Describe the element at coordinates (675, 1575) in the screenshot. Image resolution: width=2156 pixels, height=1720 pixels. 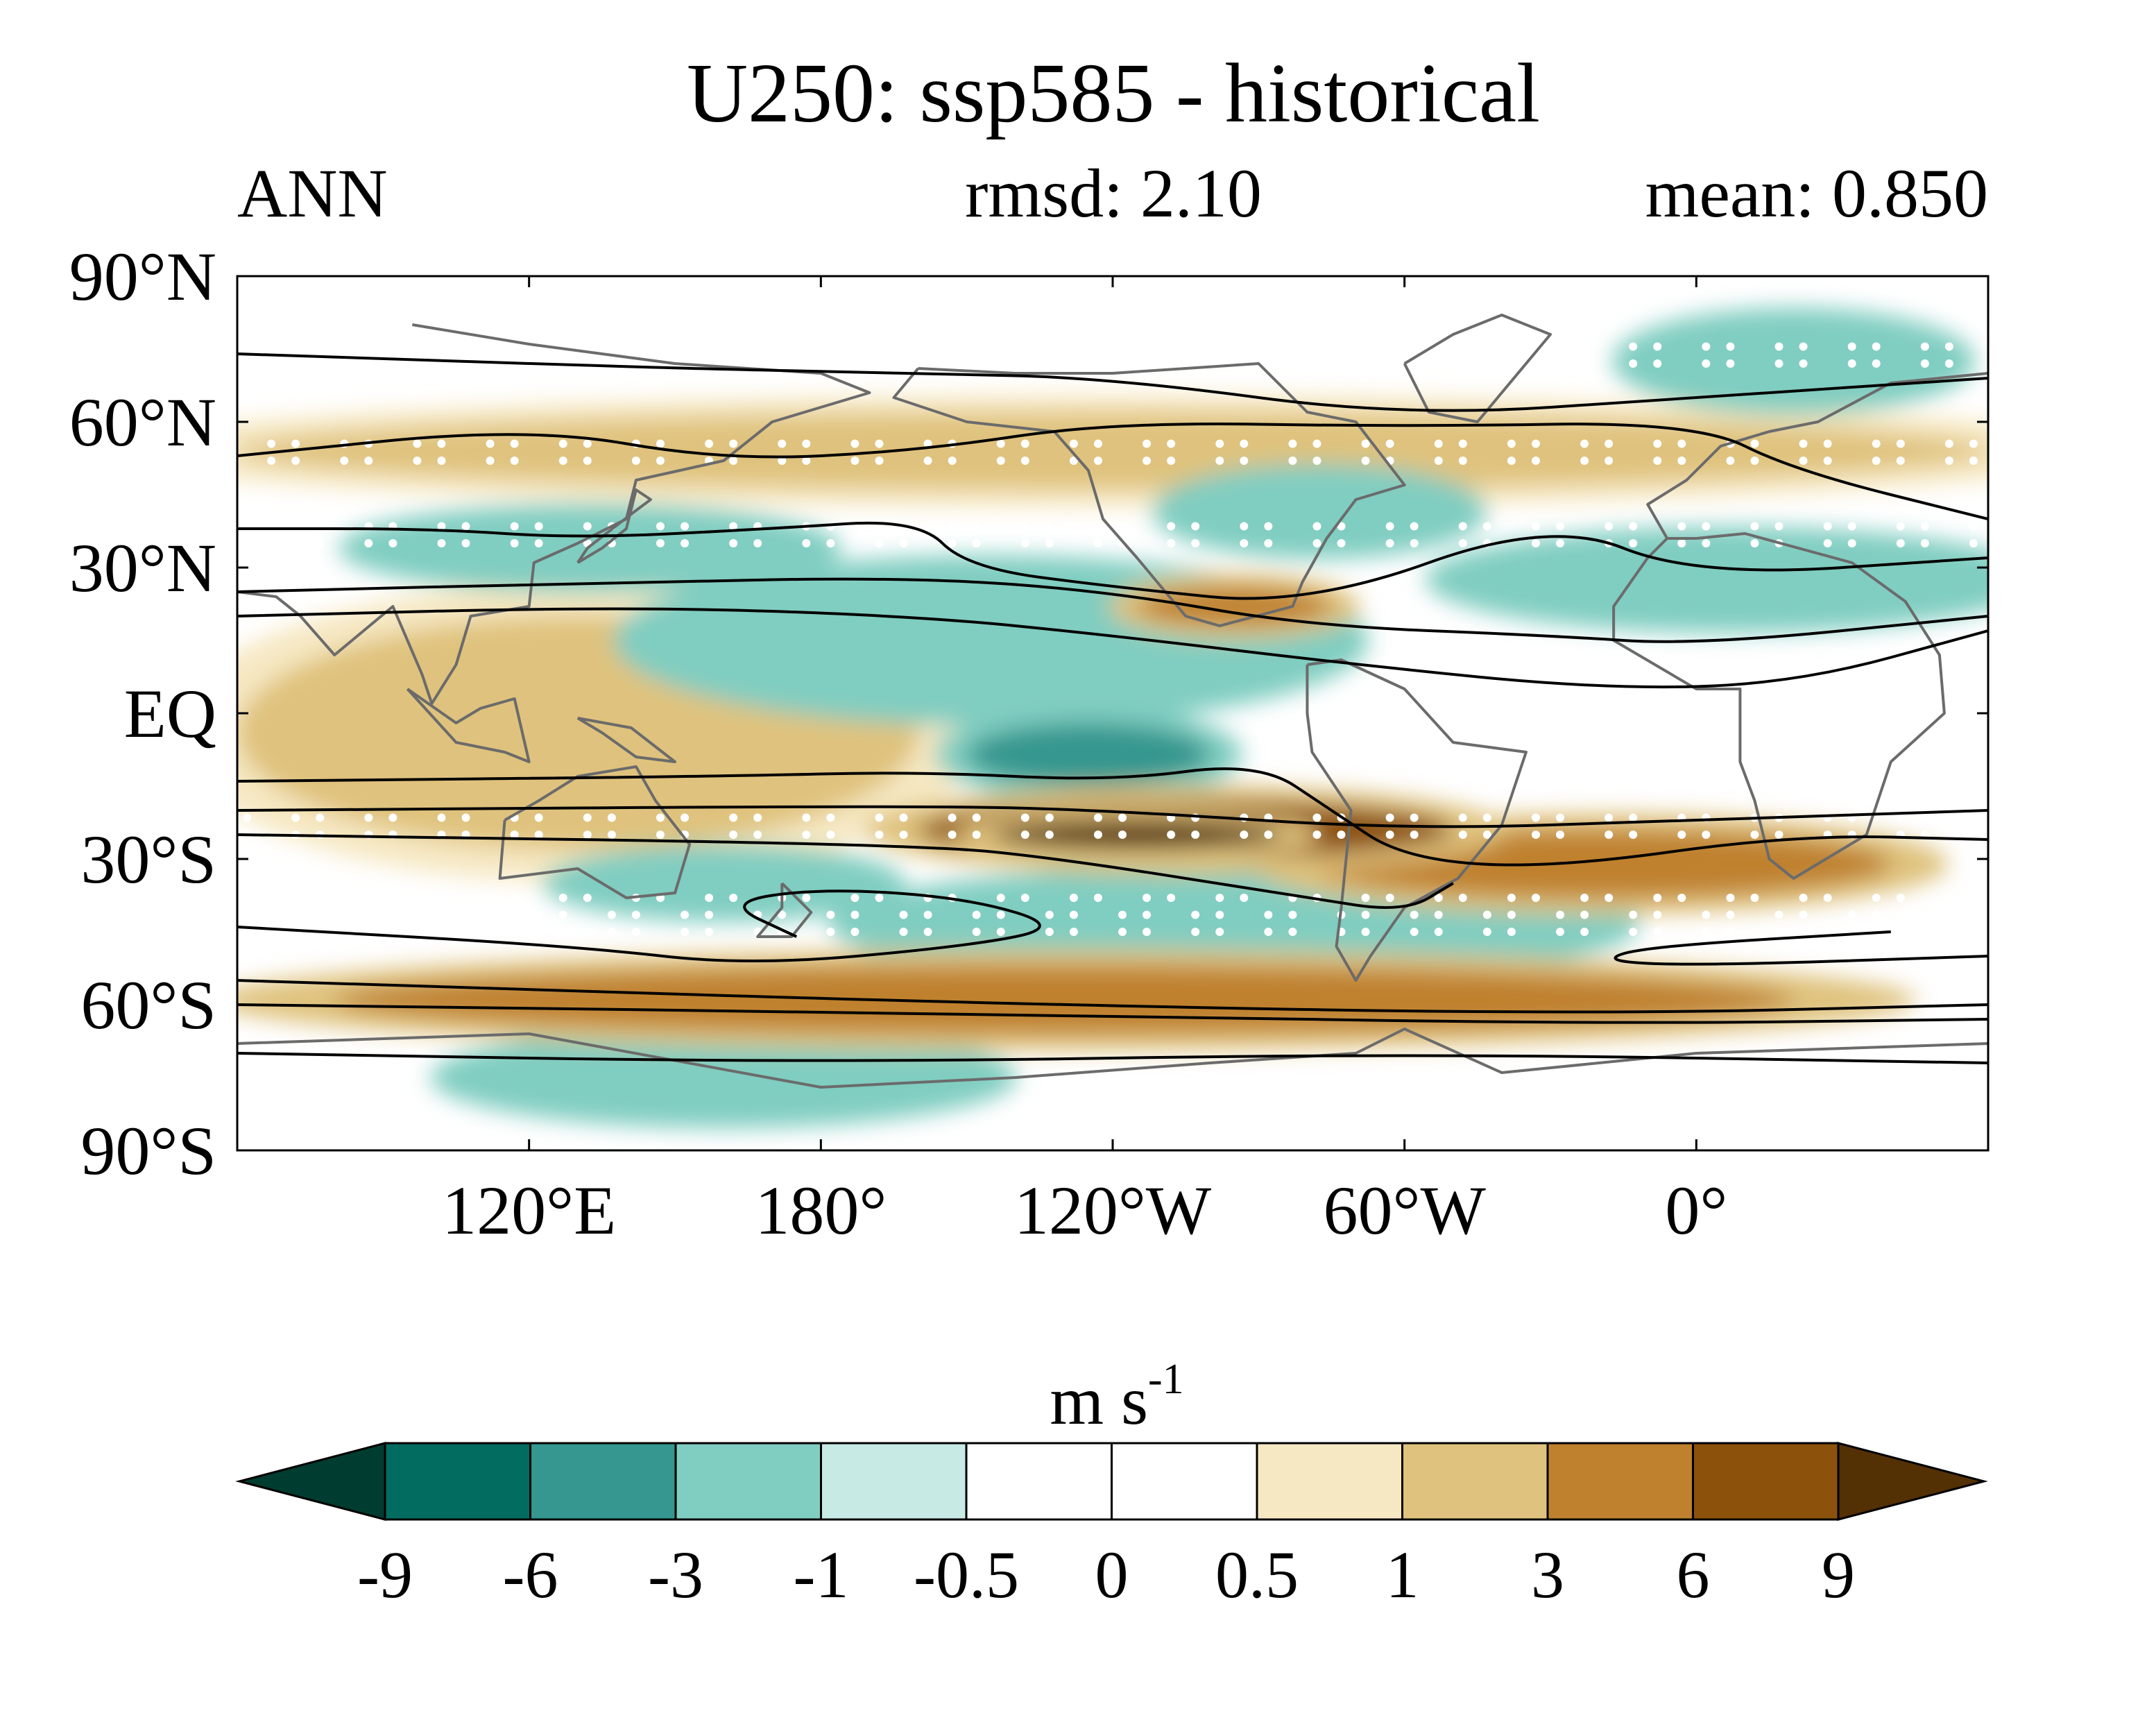
I see `colorbar-level-label: -3` at that location.